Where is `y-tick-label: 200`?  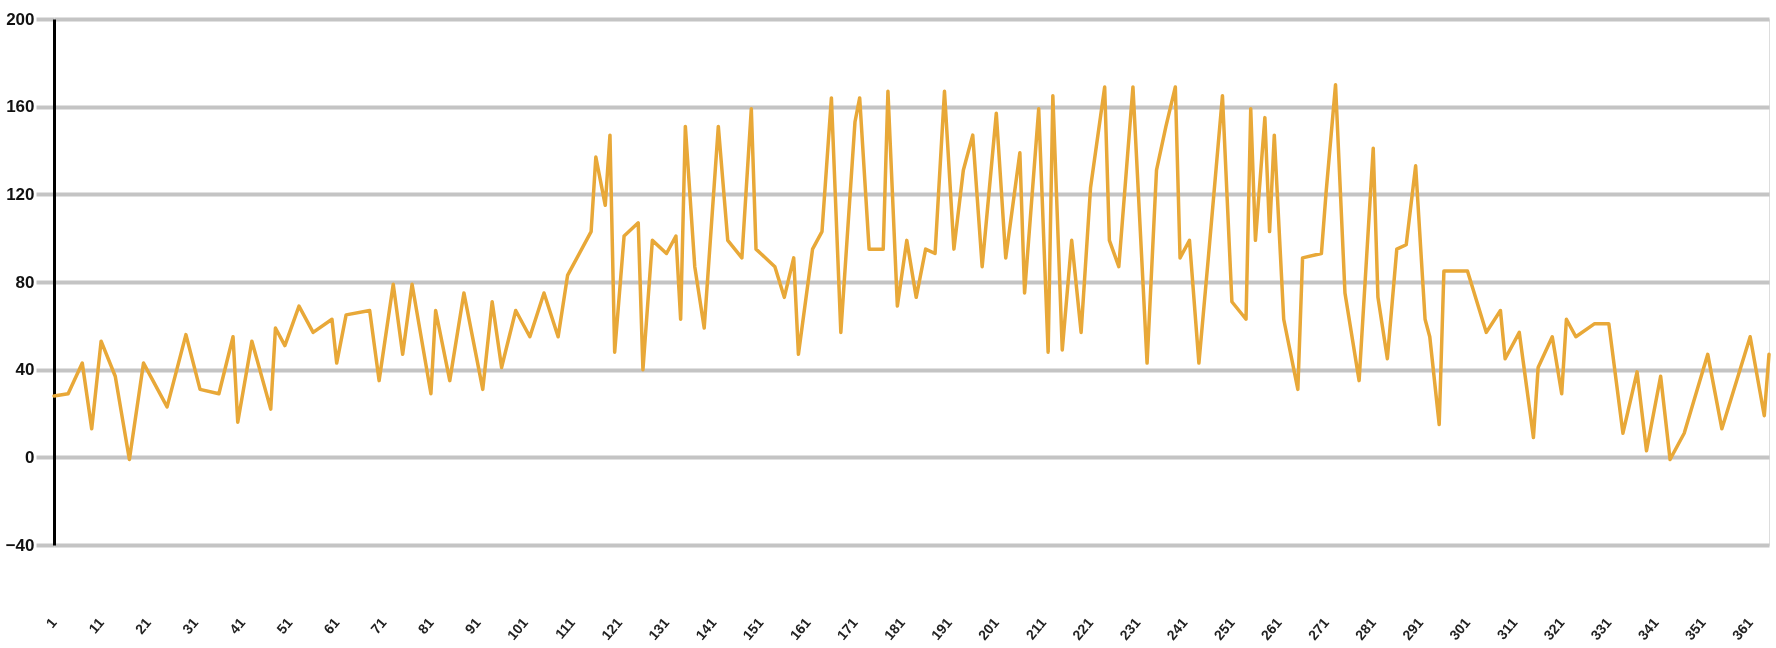
y-tick-label: 200 is located at coordinates (20, 19).